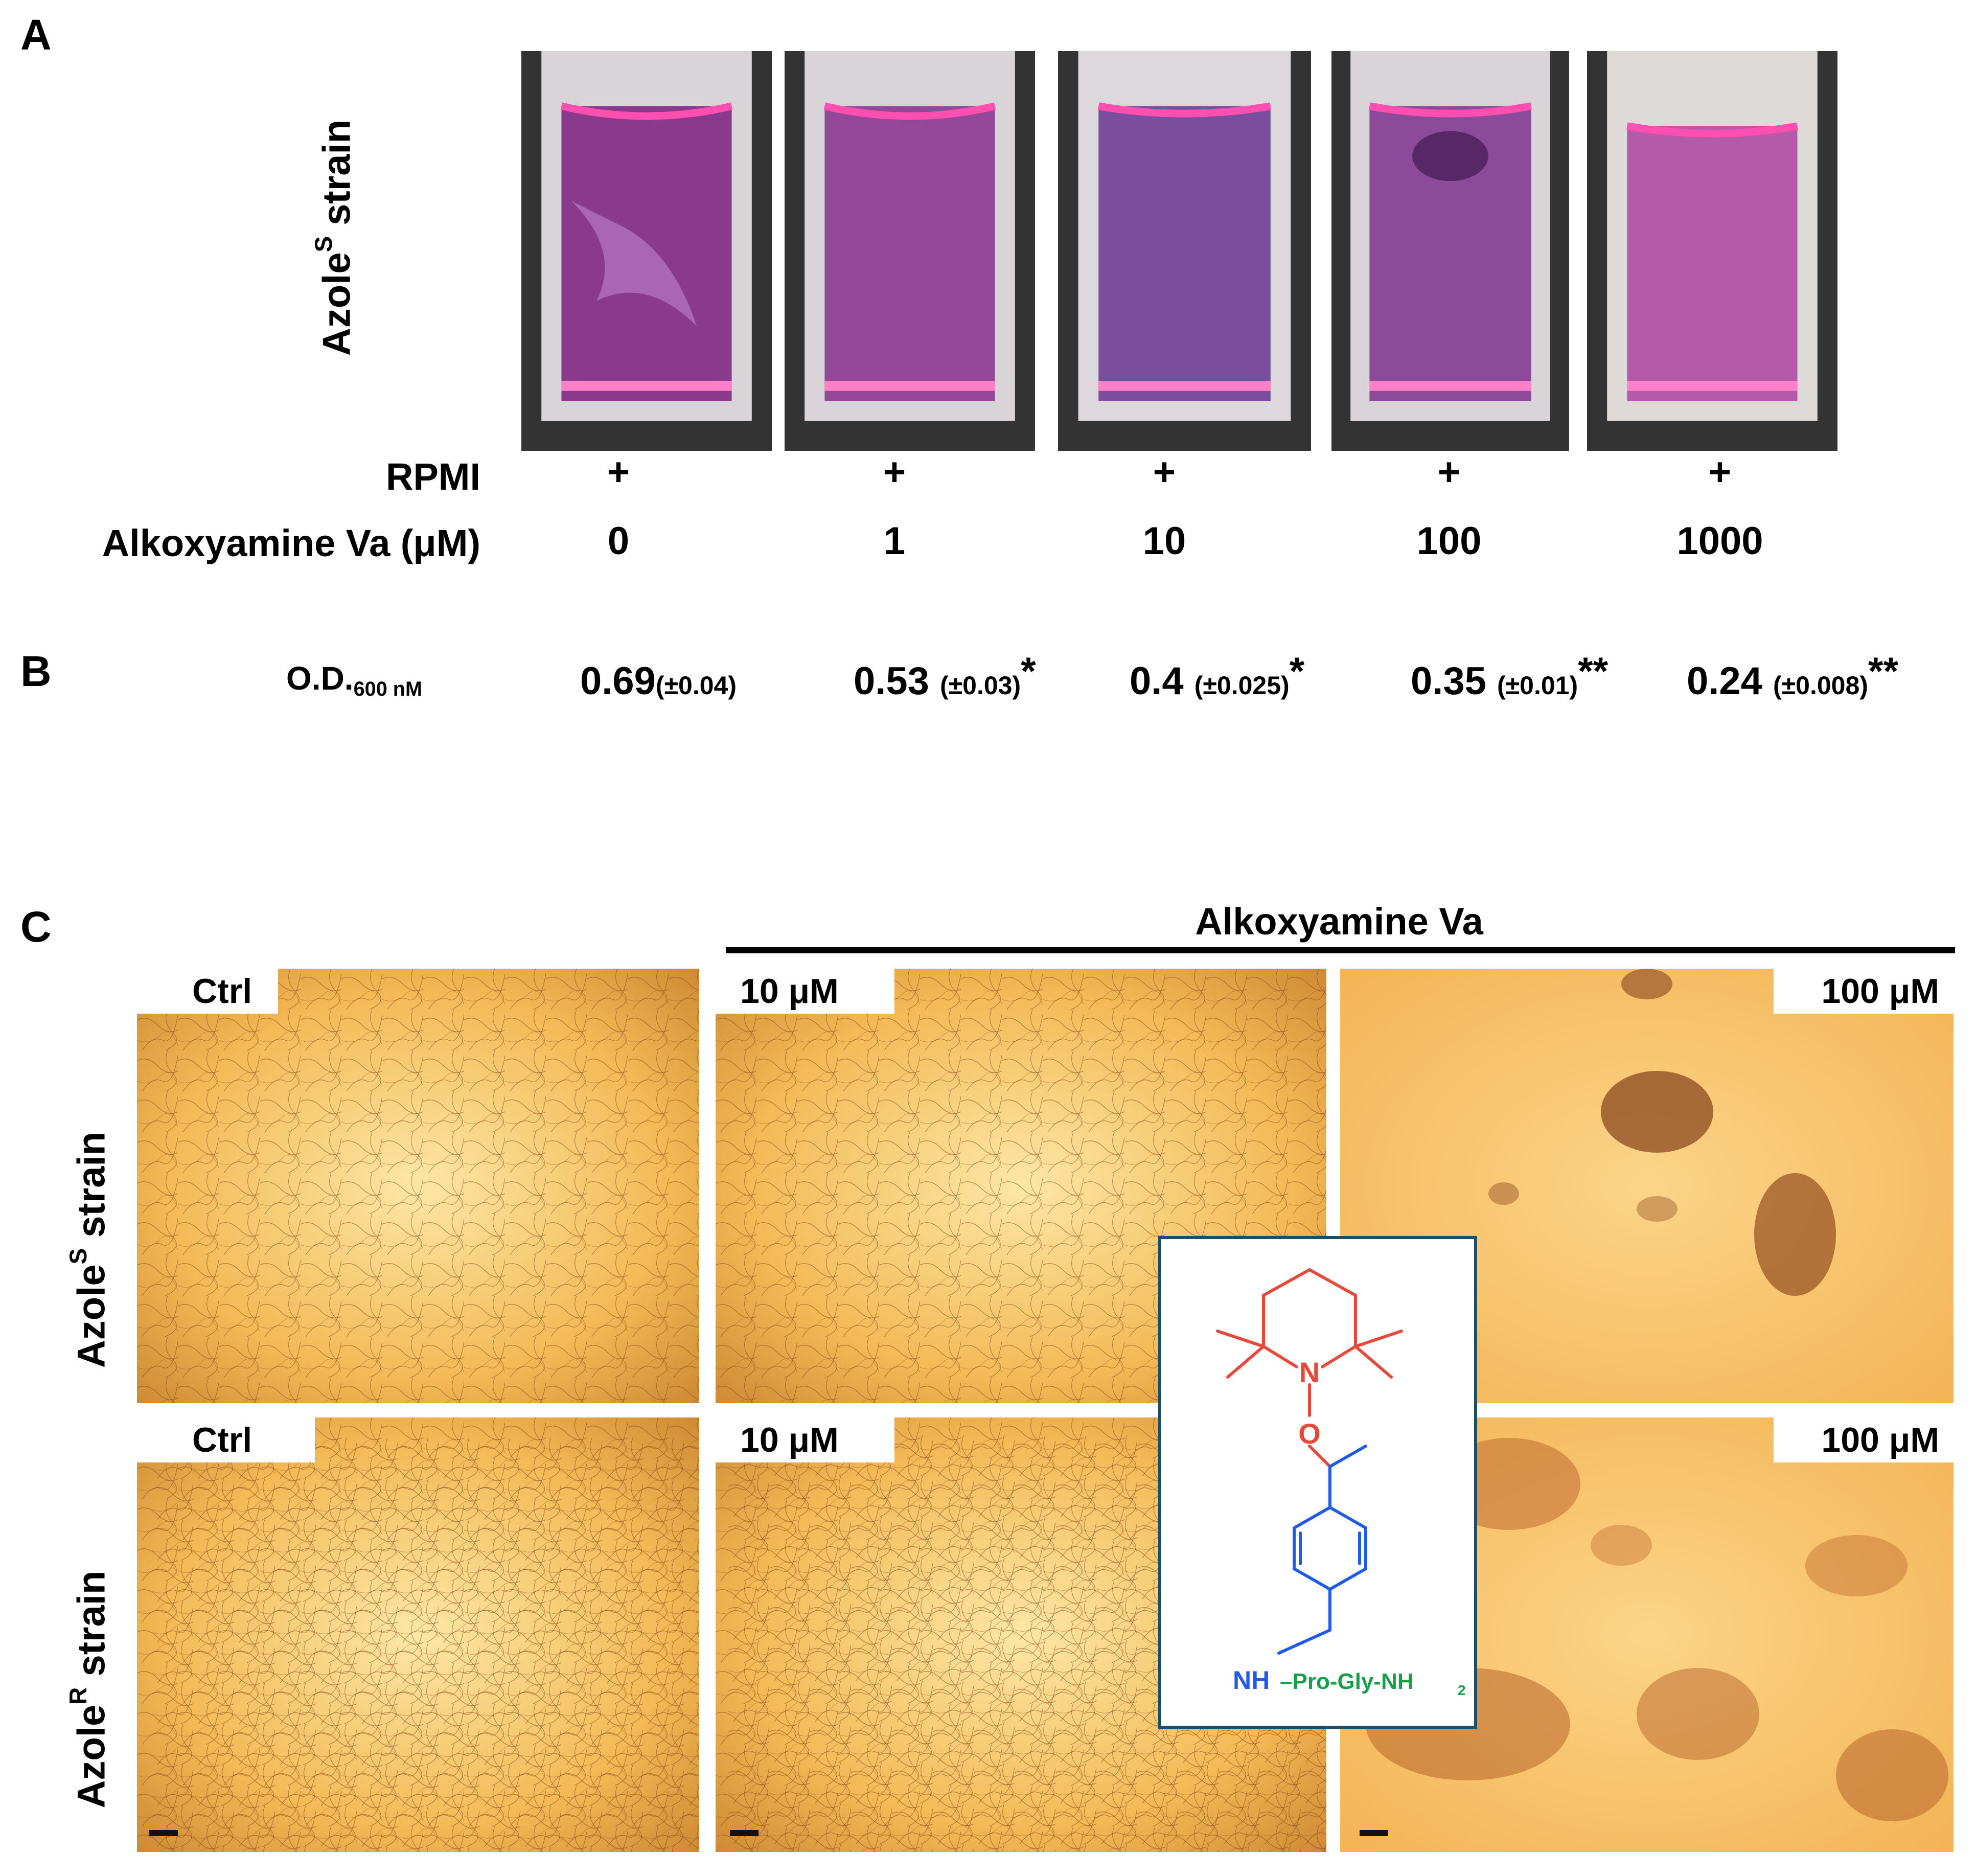  I want to click on tag-row1-ctrl: Ctrl, so click(207, 991).